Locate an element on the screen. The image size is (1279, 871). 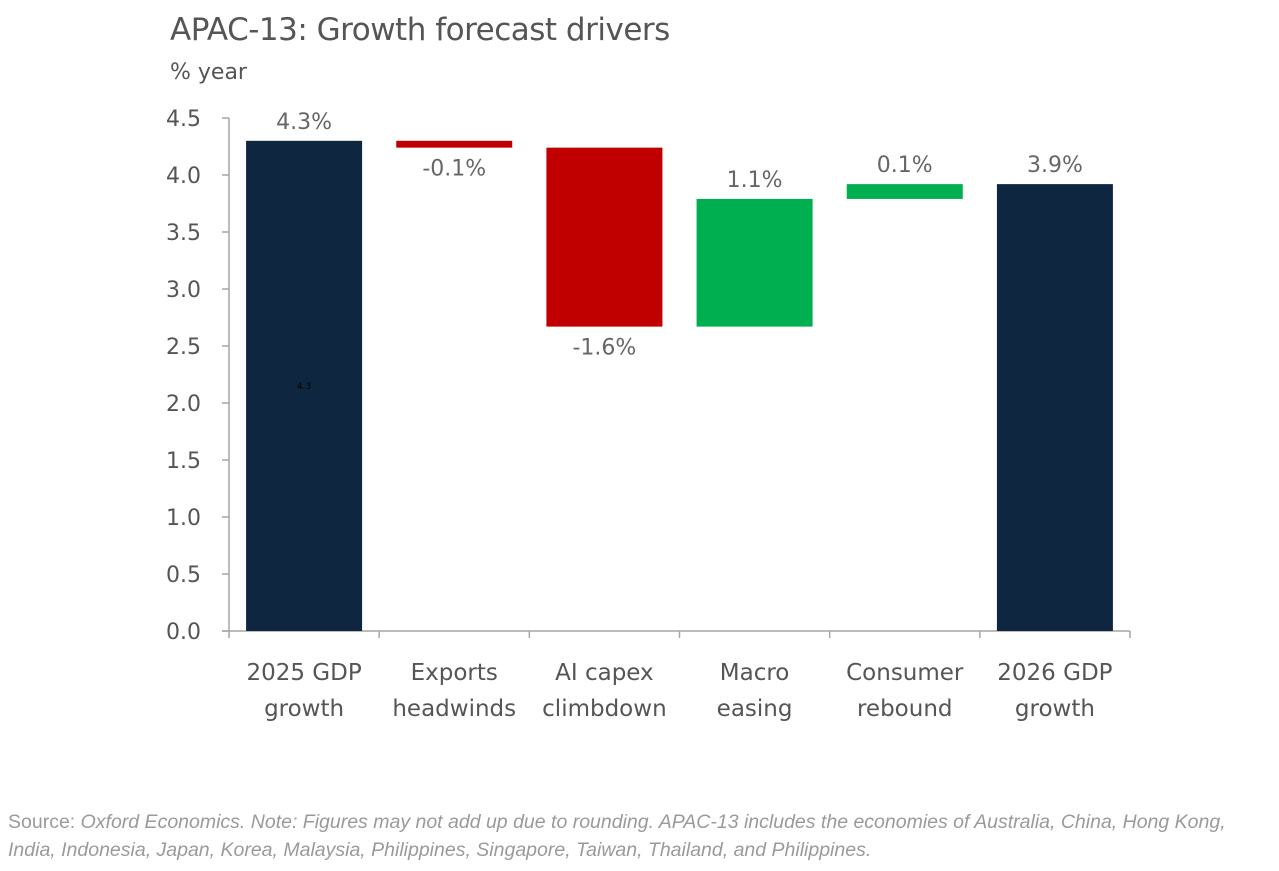
x-category-label: easing is located at coordinates (755, 709).